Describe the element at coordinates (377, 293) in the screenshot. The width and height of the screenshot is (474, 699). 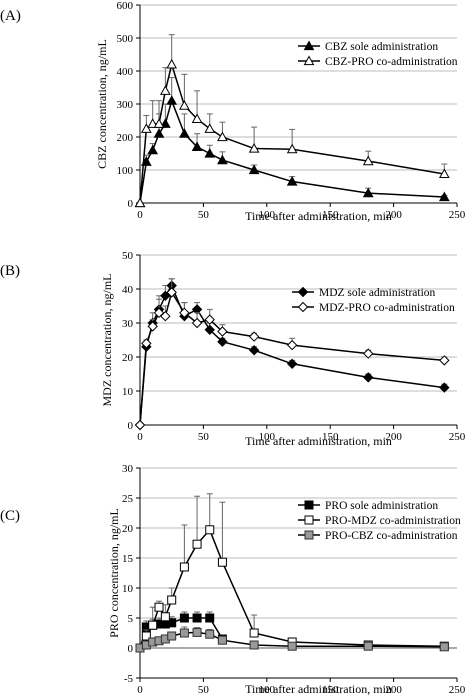
I see `legend-label: MDZ sole administration` at that location.